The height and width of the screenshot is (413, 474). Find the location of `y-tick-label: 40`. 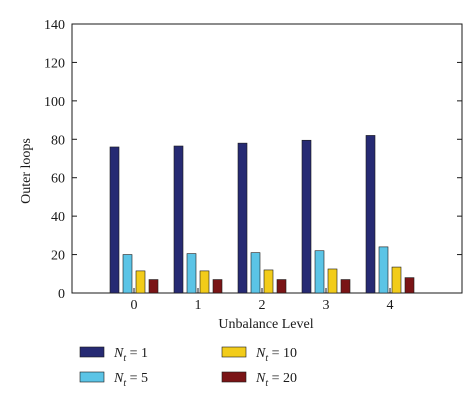

y-tick-label: 40 is located at coordinates (58, 217).